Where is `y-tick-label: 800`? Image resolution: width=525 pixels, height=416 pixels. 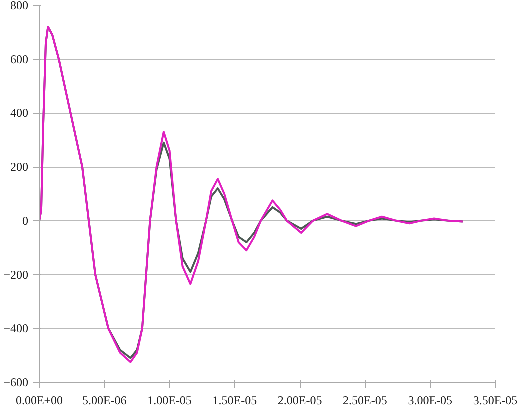
y-tick-label: 800 is located at coordinates (19, 6).